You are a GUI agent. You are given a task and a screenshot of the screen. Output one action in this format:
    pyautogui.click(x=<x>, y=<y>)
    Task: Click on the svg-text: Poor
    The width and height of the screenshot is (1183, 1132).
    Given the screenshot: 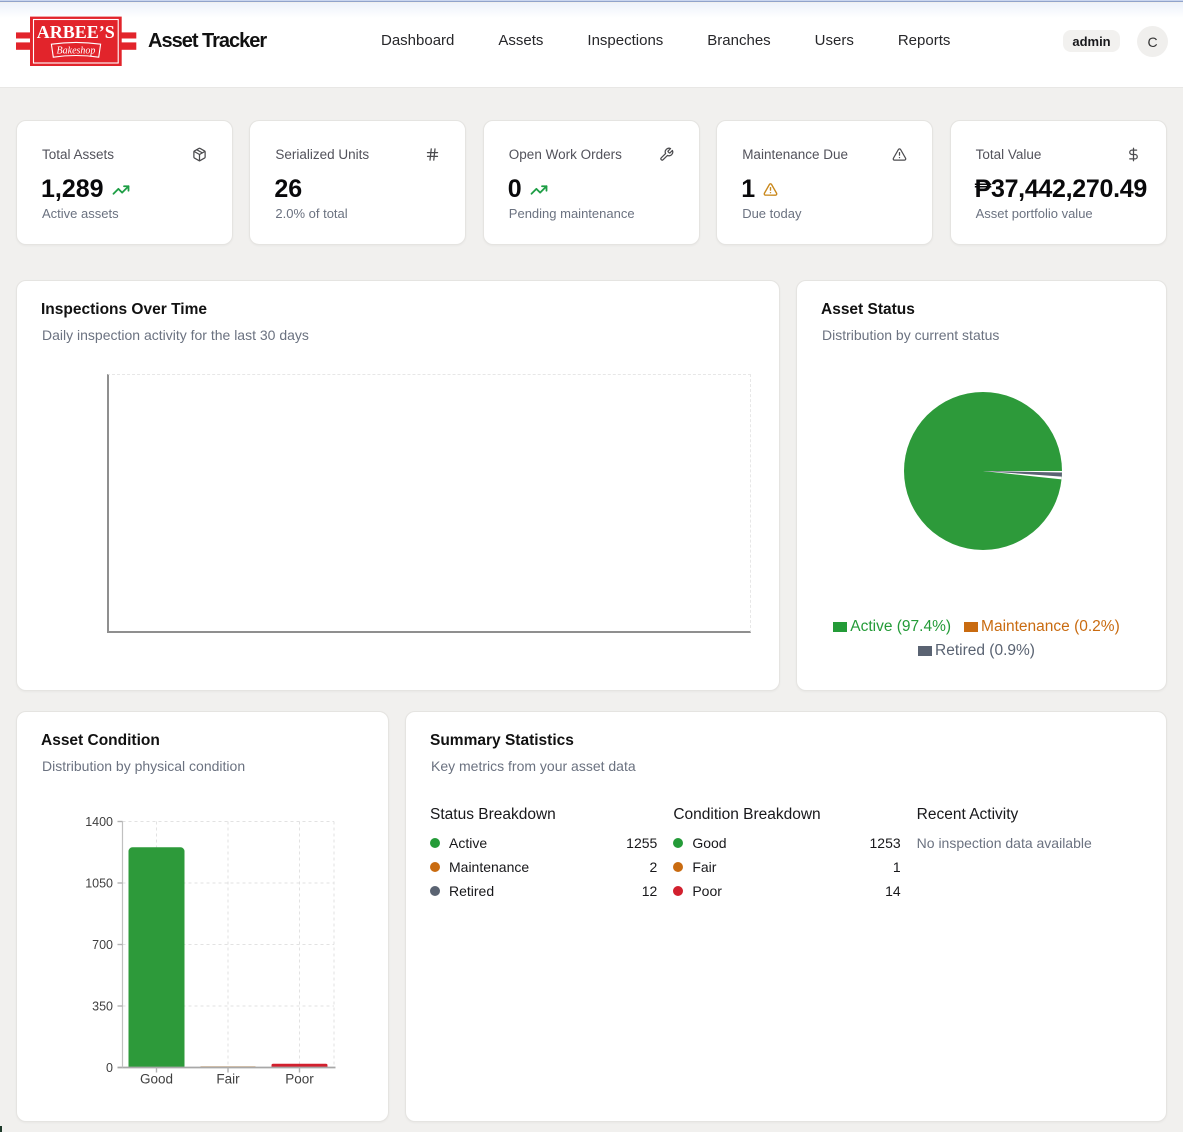 What is the action you would take?
    pyautogui.click(x=299, y=1079)
    